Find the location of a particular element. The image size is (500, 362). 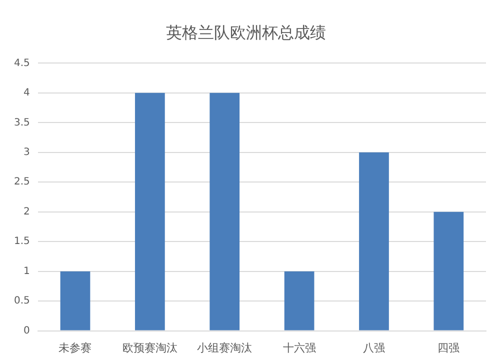

x-tick-label: 欧预赛淘汰 is located at coordinates (150, 347).